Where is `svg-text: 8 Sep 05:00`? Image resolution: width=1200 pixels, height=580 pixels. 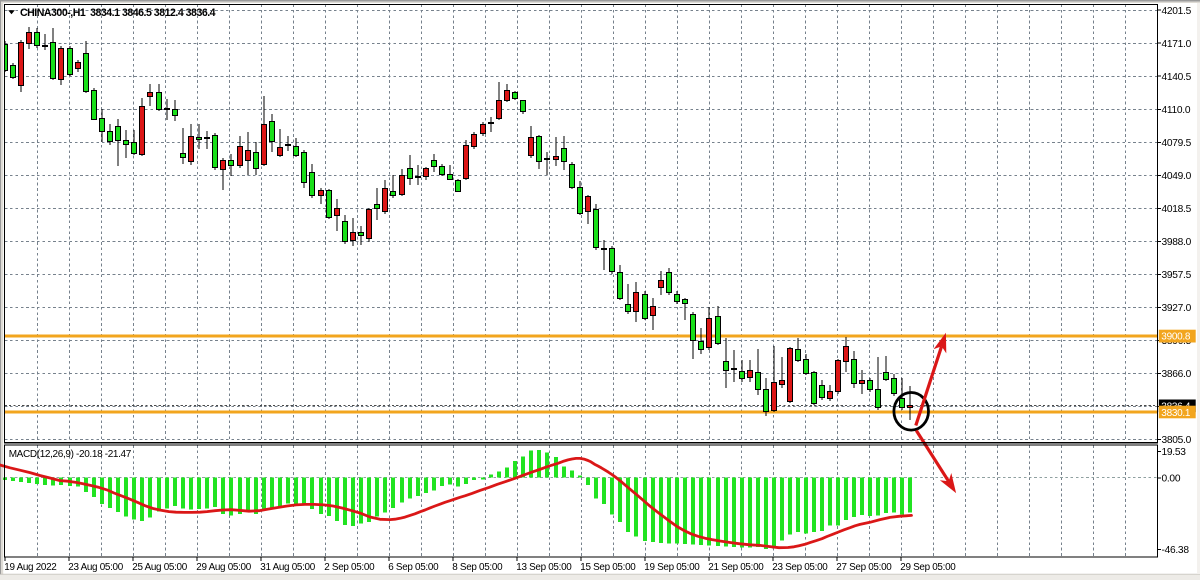
svg-text: 8 Sep 05:00 is located at coordinates (477, 567).